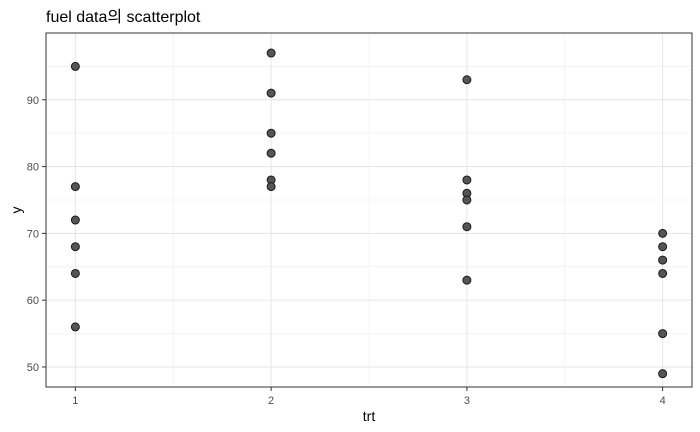 Image resolution: width=700 pixels, height=432 pixels. I want to click on x-tick-label: 1, so click(75, 401).